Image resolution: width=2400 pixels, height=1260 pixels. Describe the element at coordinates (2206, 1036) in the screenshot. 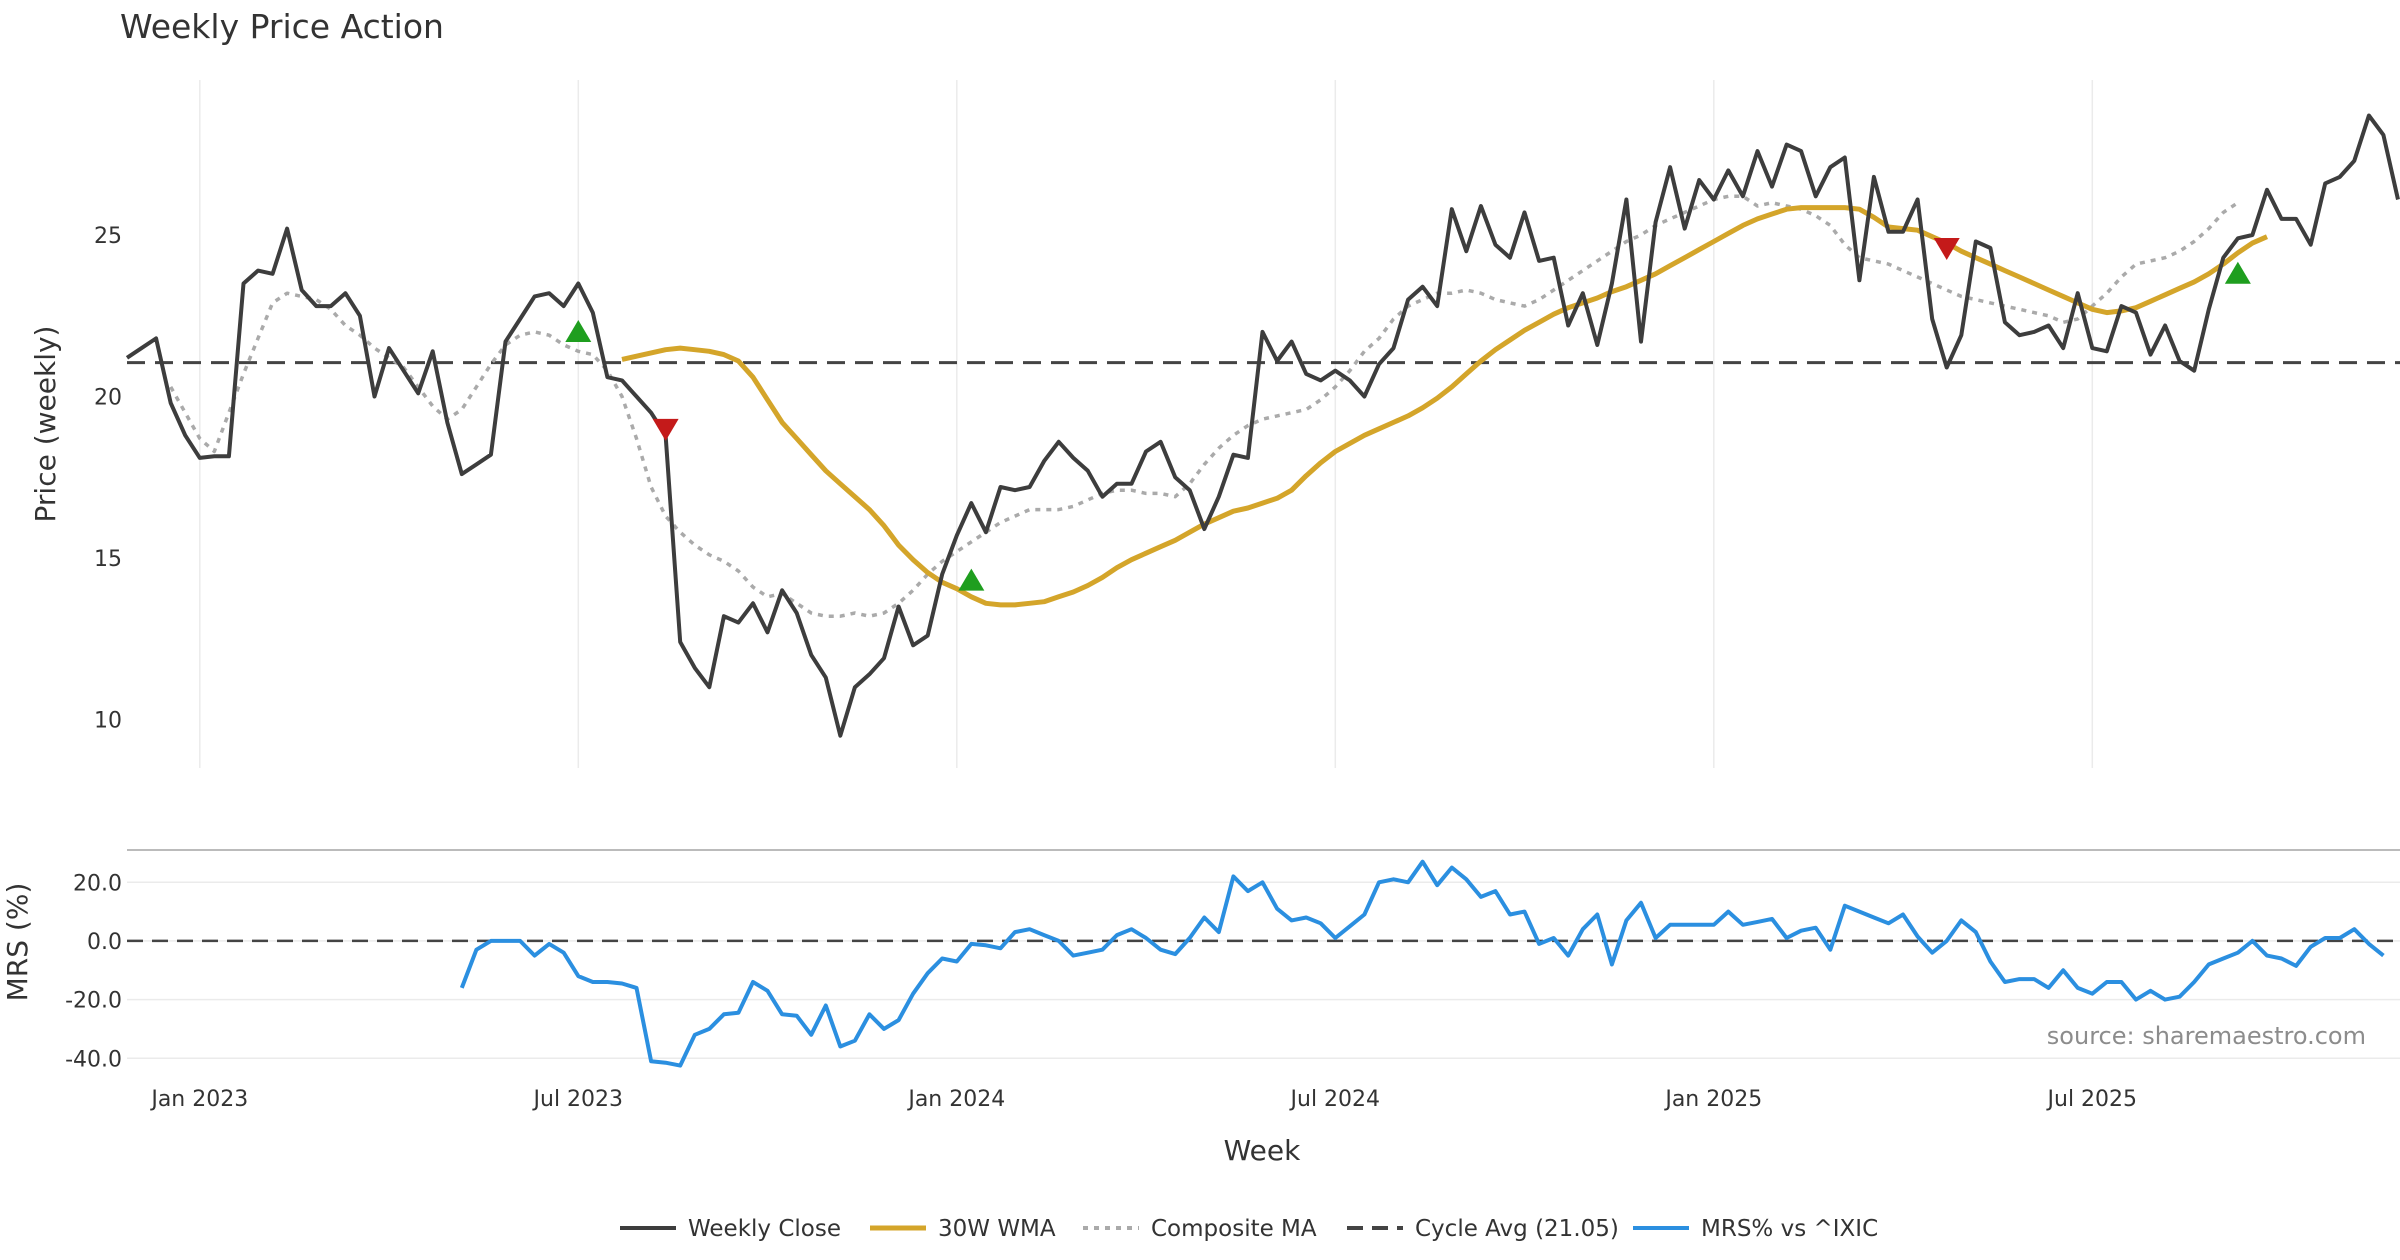

I see `source-note: source: sharemaestro.com` at that location.